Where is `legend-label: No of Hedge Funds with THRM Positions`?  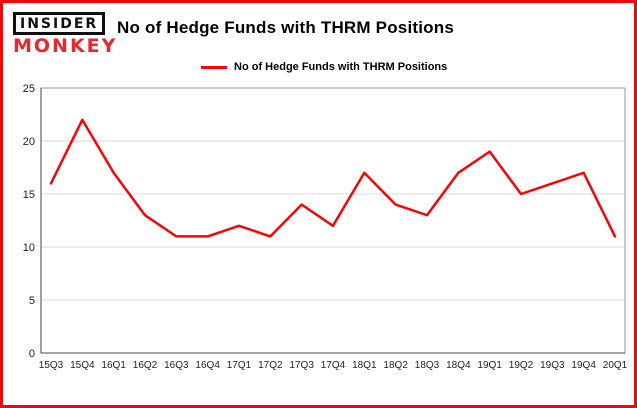
legend-label: No of Hedge Funds with THRM Positions is located at coordinates (341, 67).